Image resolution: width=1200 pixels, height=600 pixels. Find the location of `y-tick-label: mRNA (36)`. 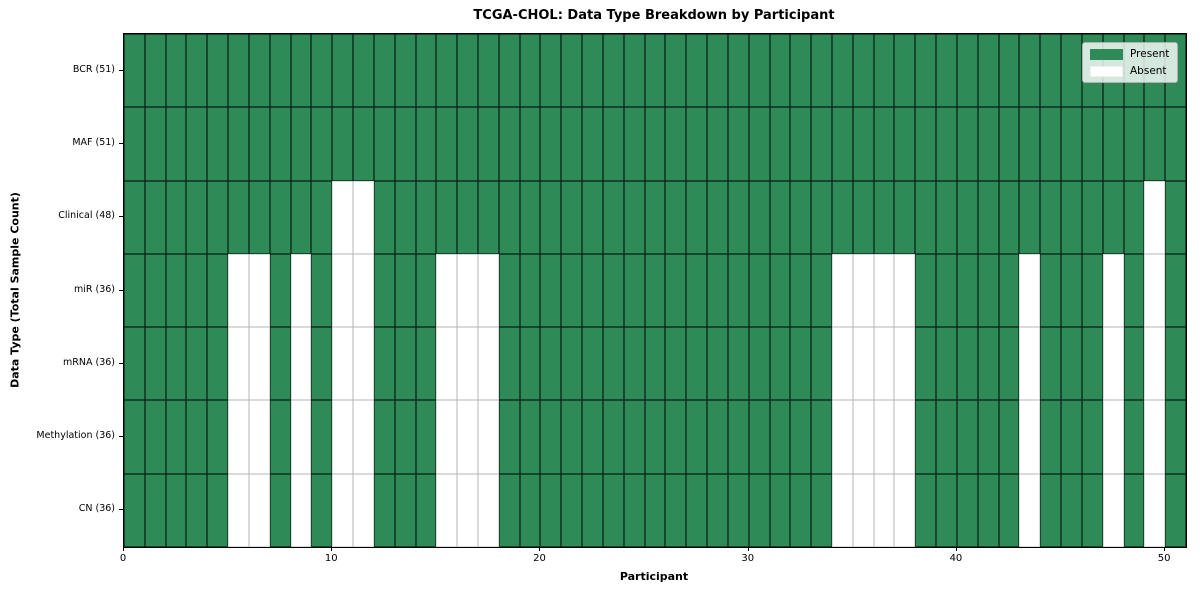

y-tick-label: mRNA (36) is located at coordinates (89, 362).